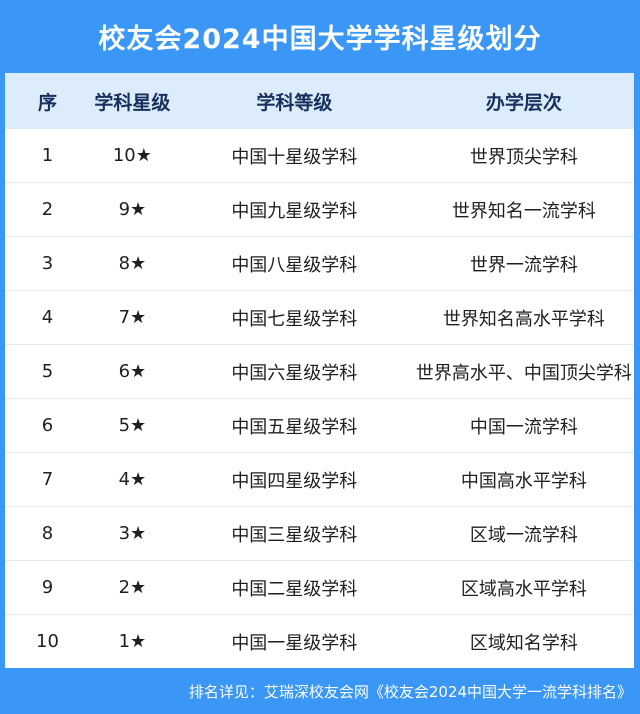 The image size is (640, 714). Describe the element at coordinates (294, 157) in the screenshot. I see `cell-subject-grade: 中国十星级学科` at that location.